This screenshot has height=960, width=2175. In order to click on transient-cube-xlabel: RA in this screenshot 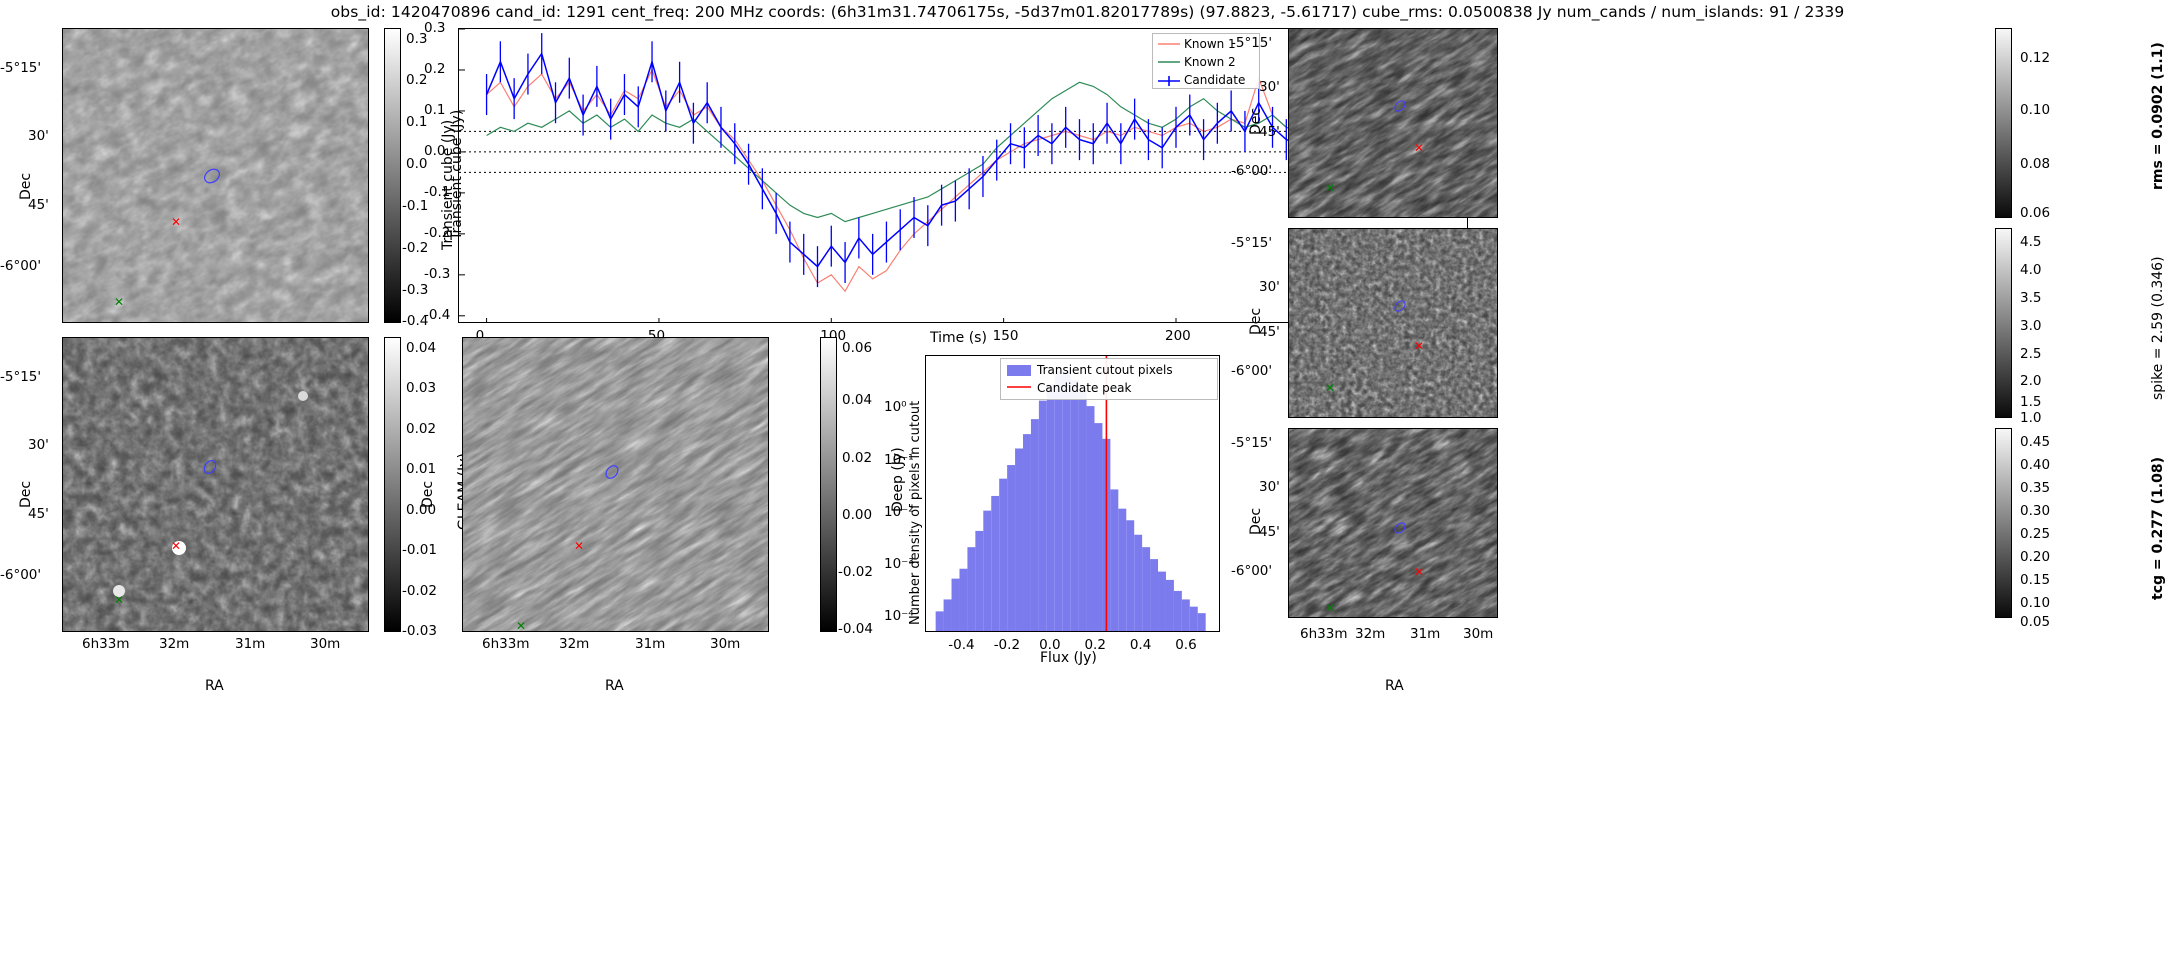, I will do `click(214, 686)`.